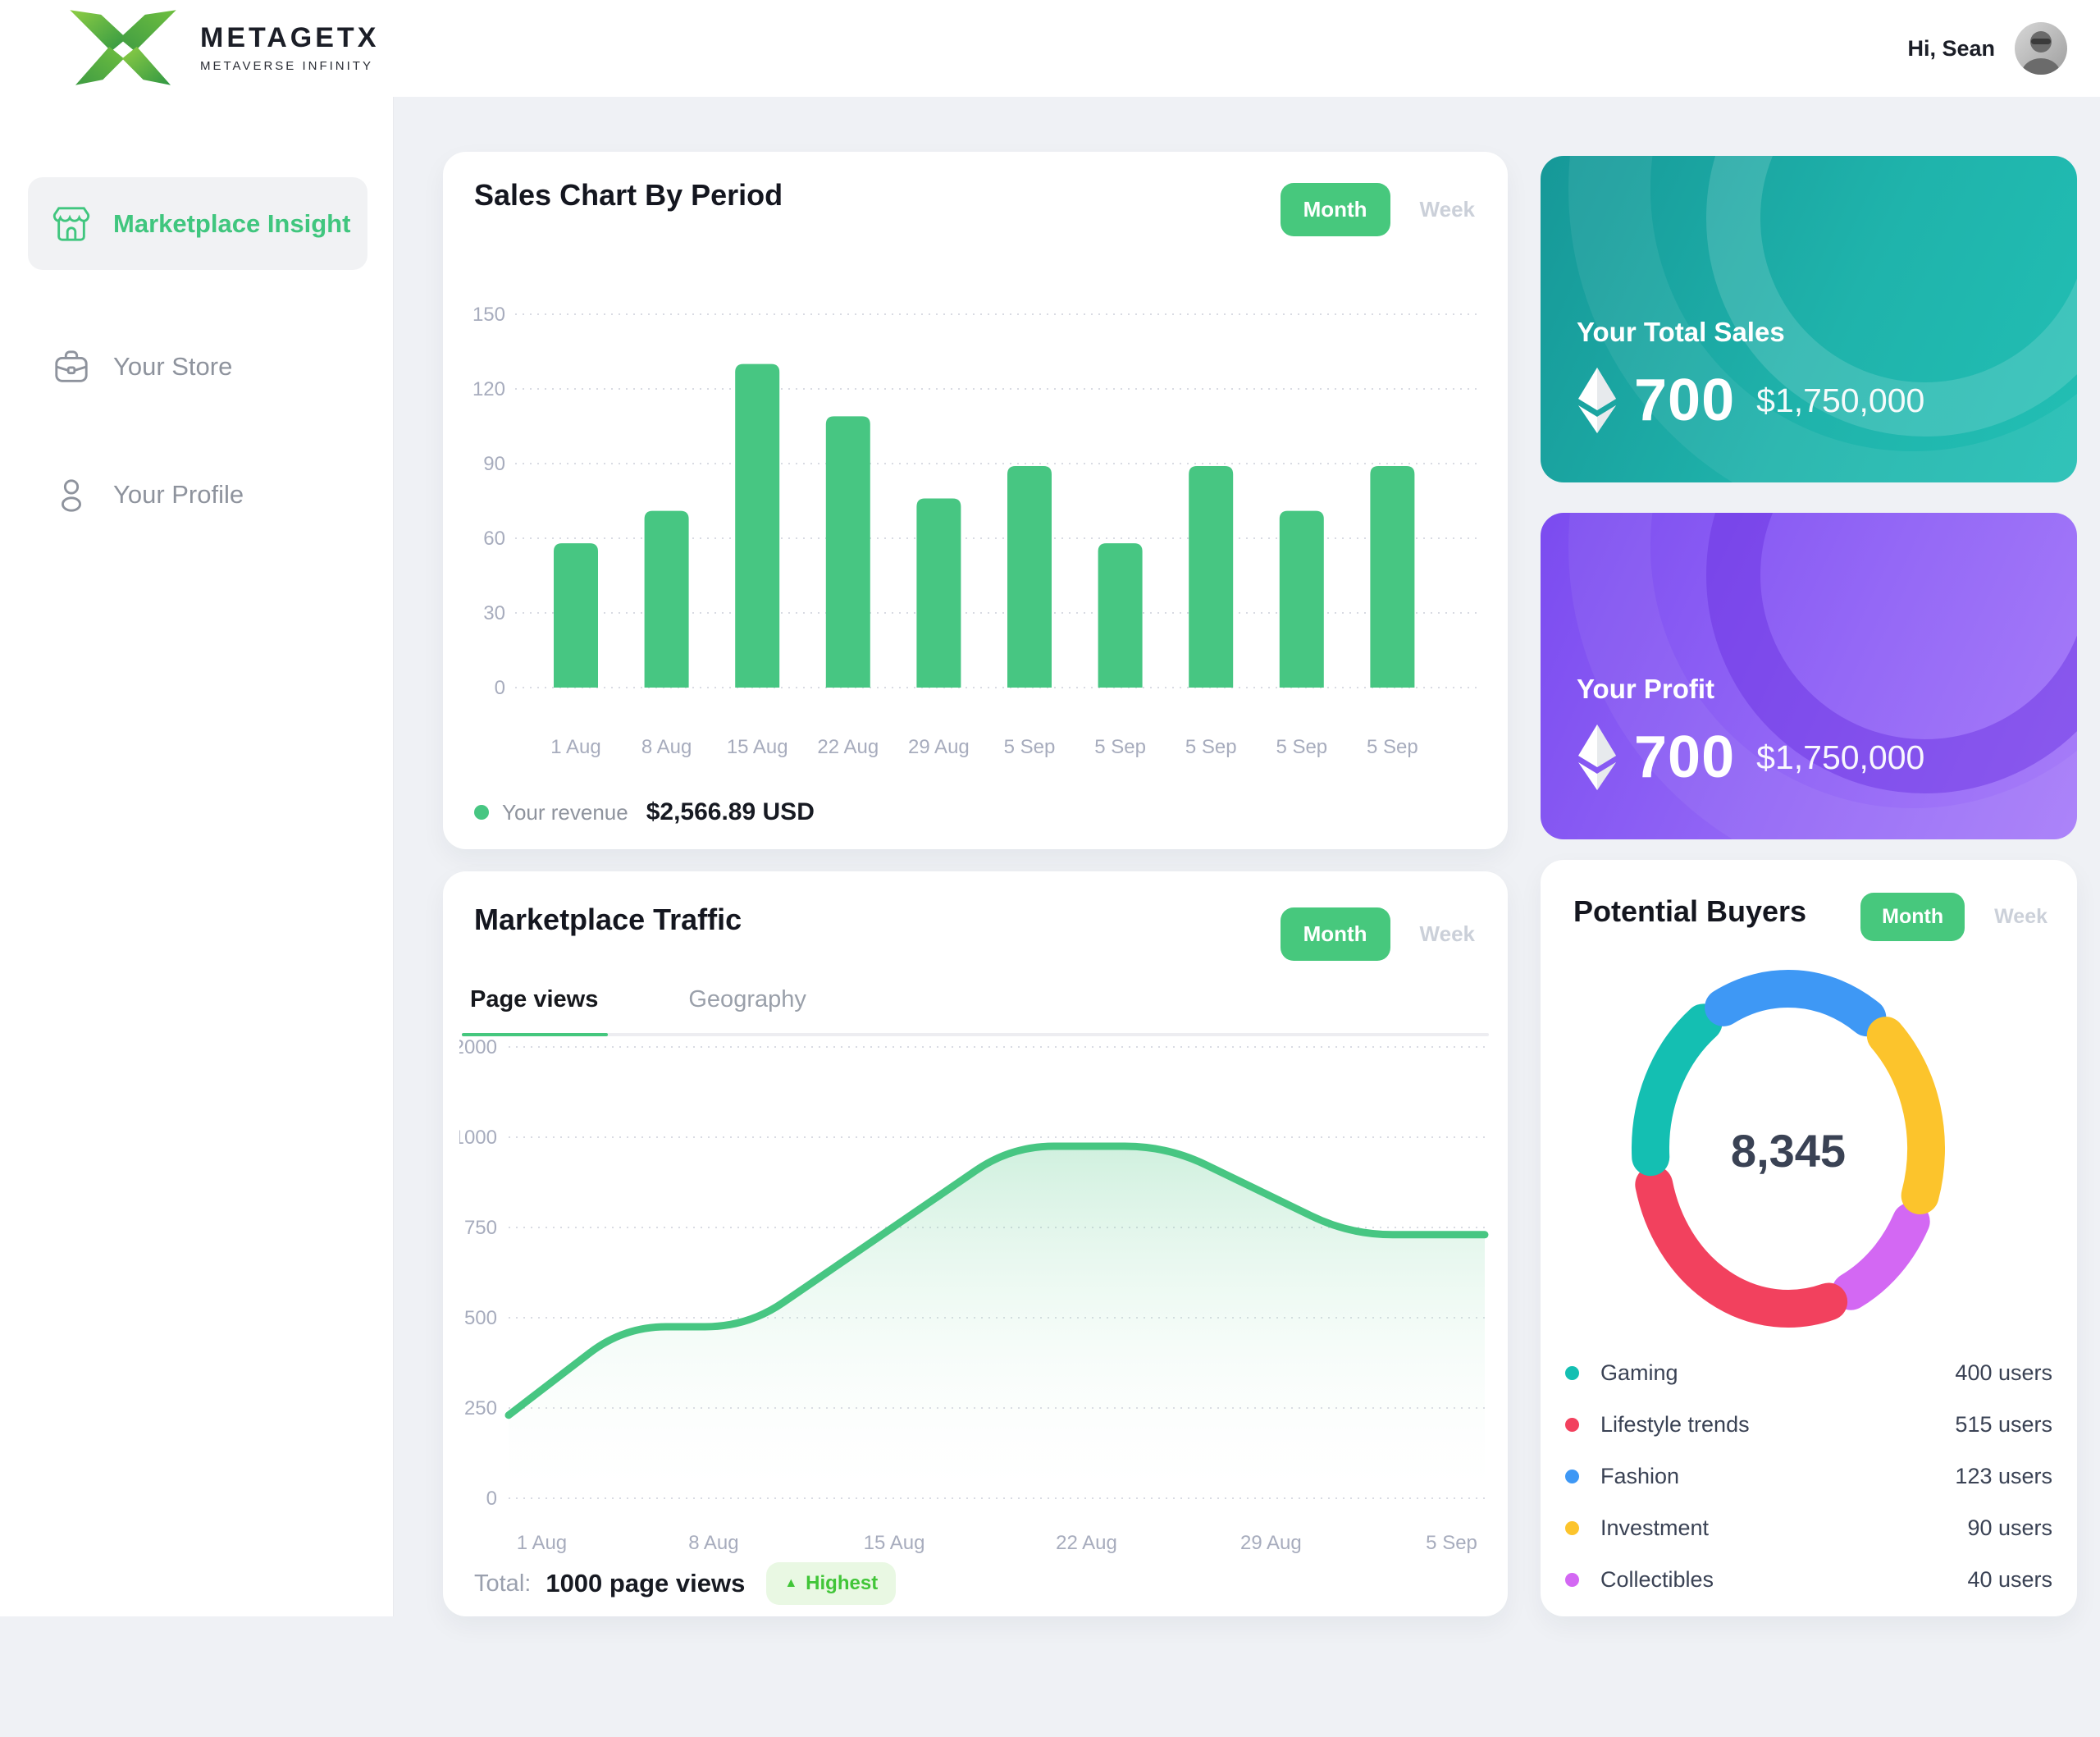 The width and height of the screenshot is (2100, 1737). What do you see at coordinates (1572, 1373) in the screenshot?
I see `gaming-dot-icon` at bounding box center [1572, 1373].